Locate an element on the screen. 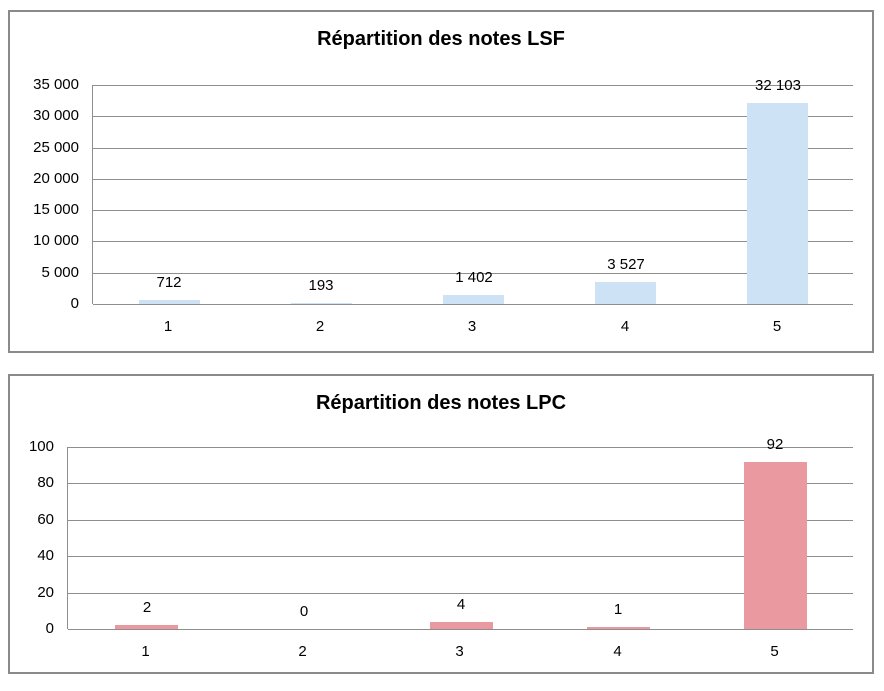 The image size is (884, 691). y-tick-label: 10 000 is located at coordinates (56, 241).